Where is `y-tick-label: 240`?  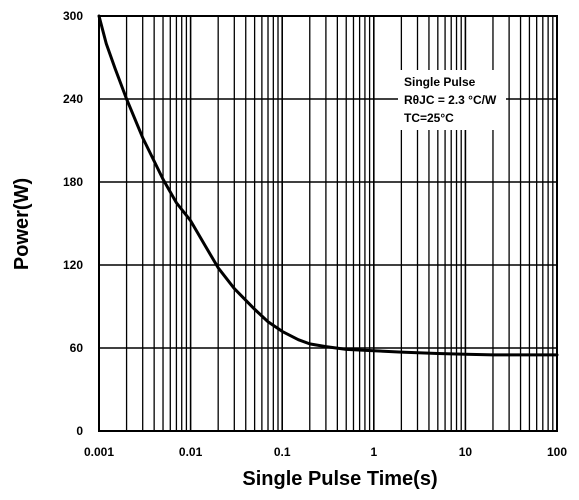
y-tick-label: 240 is located at coordinates (73, 99).